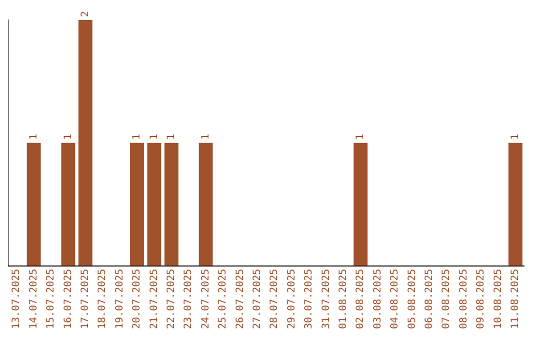  Describe the element at coordinates (378, 299) in the screenshot. I see `x-tick-label: 03.08.2025` at that location.